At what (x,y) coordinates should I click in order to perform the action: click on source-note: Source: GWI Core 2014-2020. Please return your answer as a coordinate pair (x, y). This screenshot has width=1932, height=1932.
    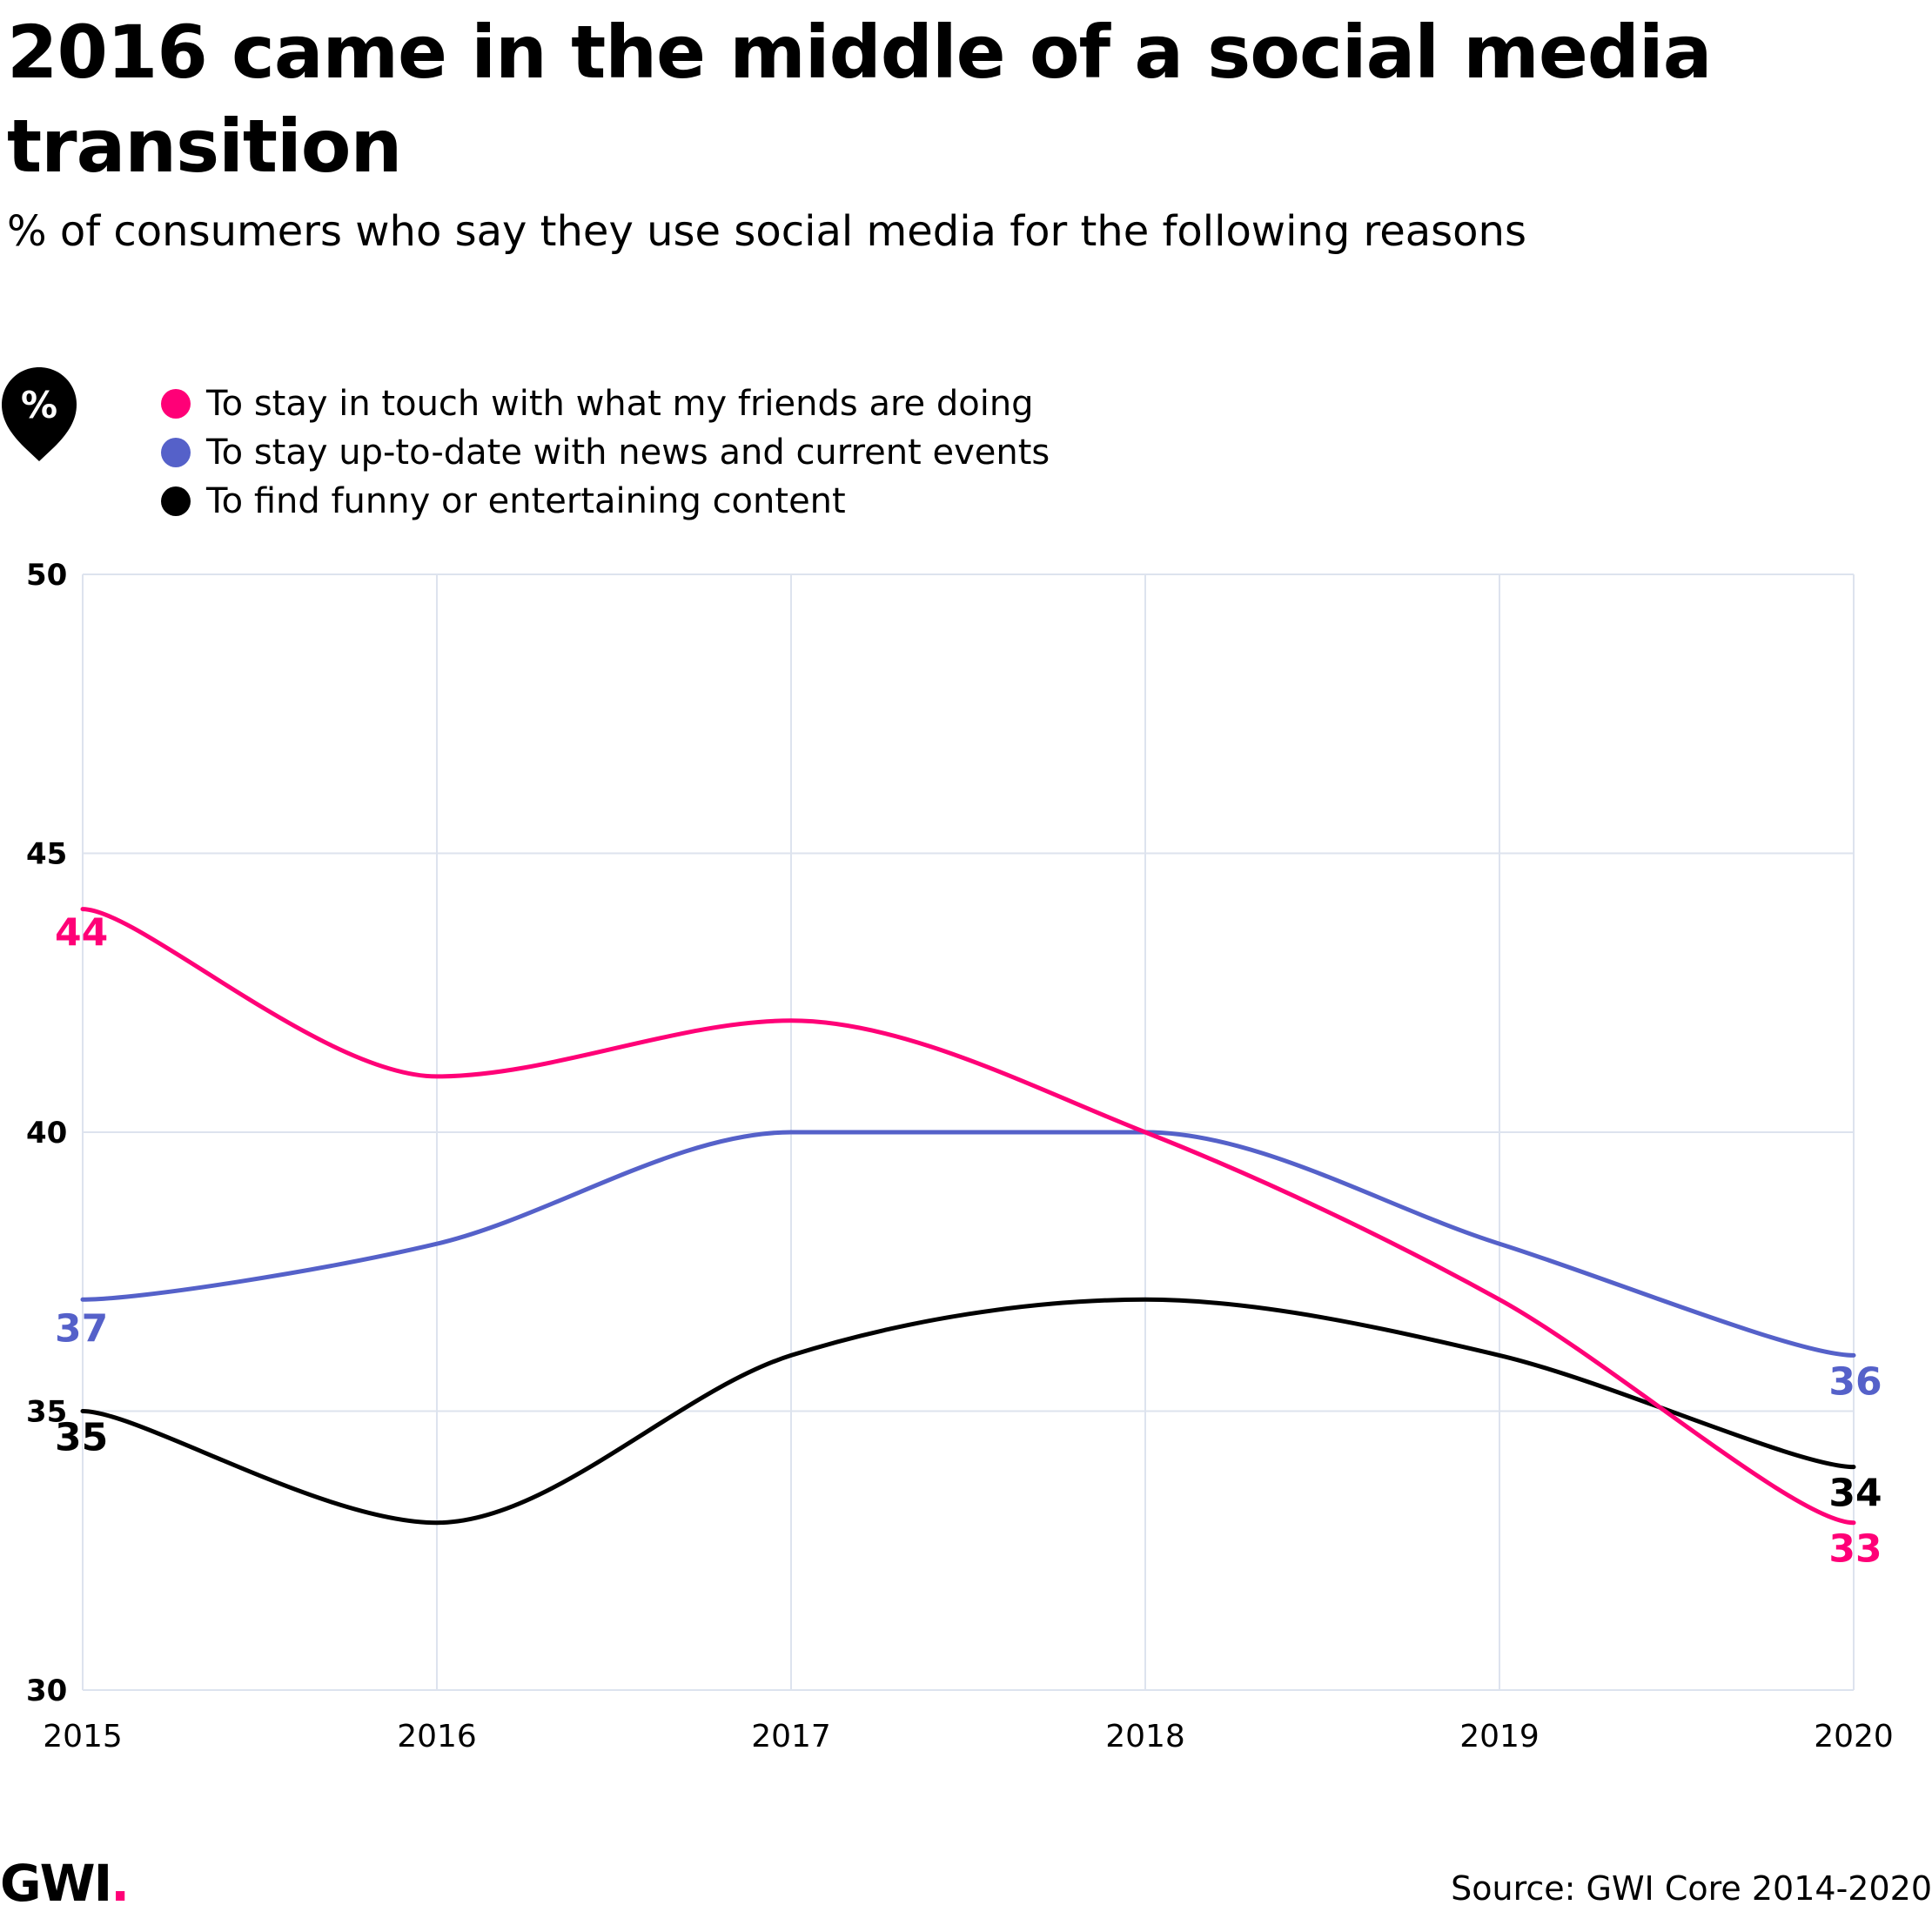
    Looking at the image, I should click on (1692, 1888).